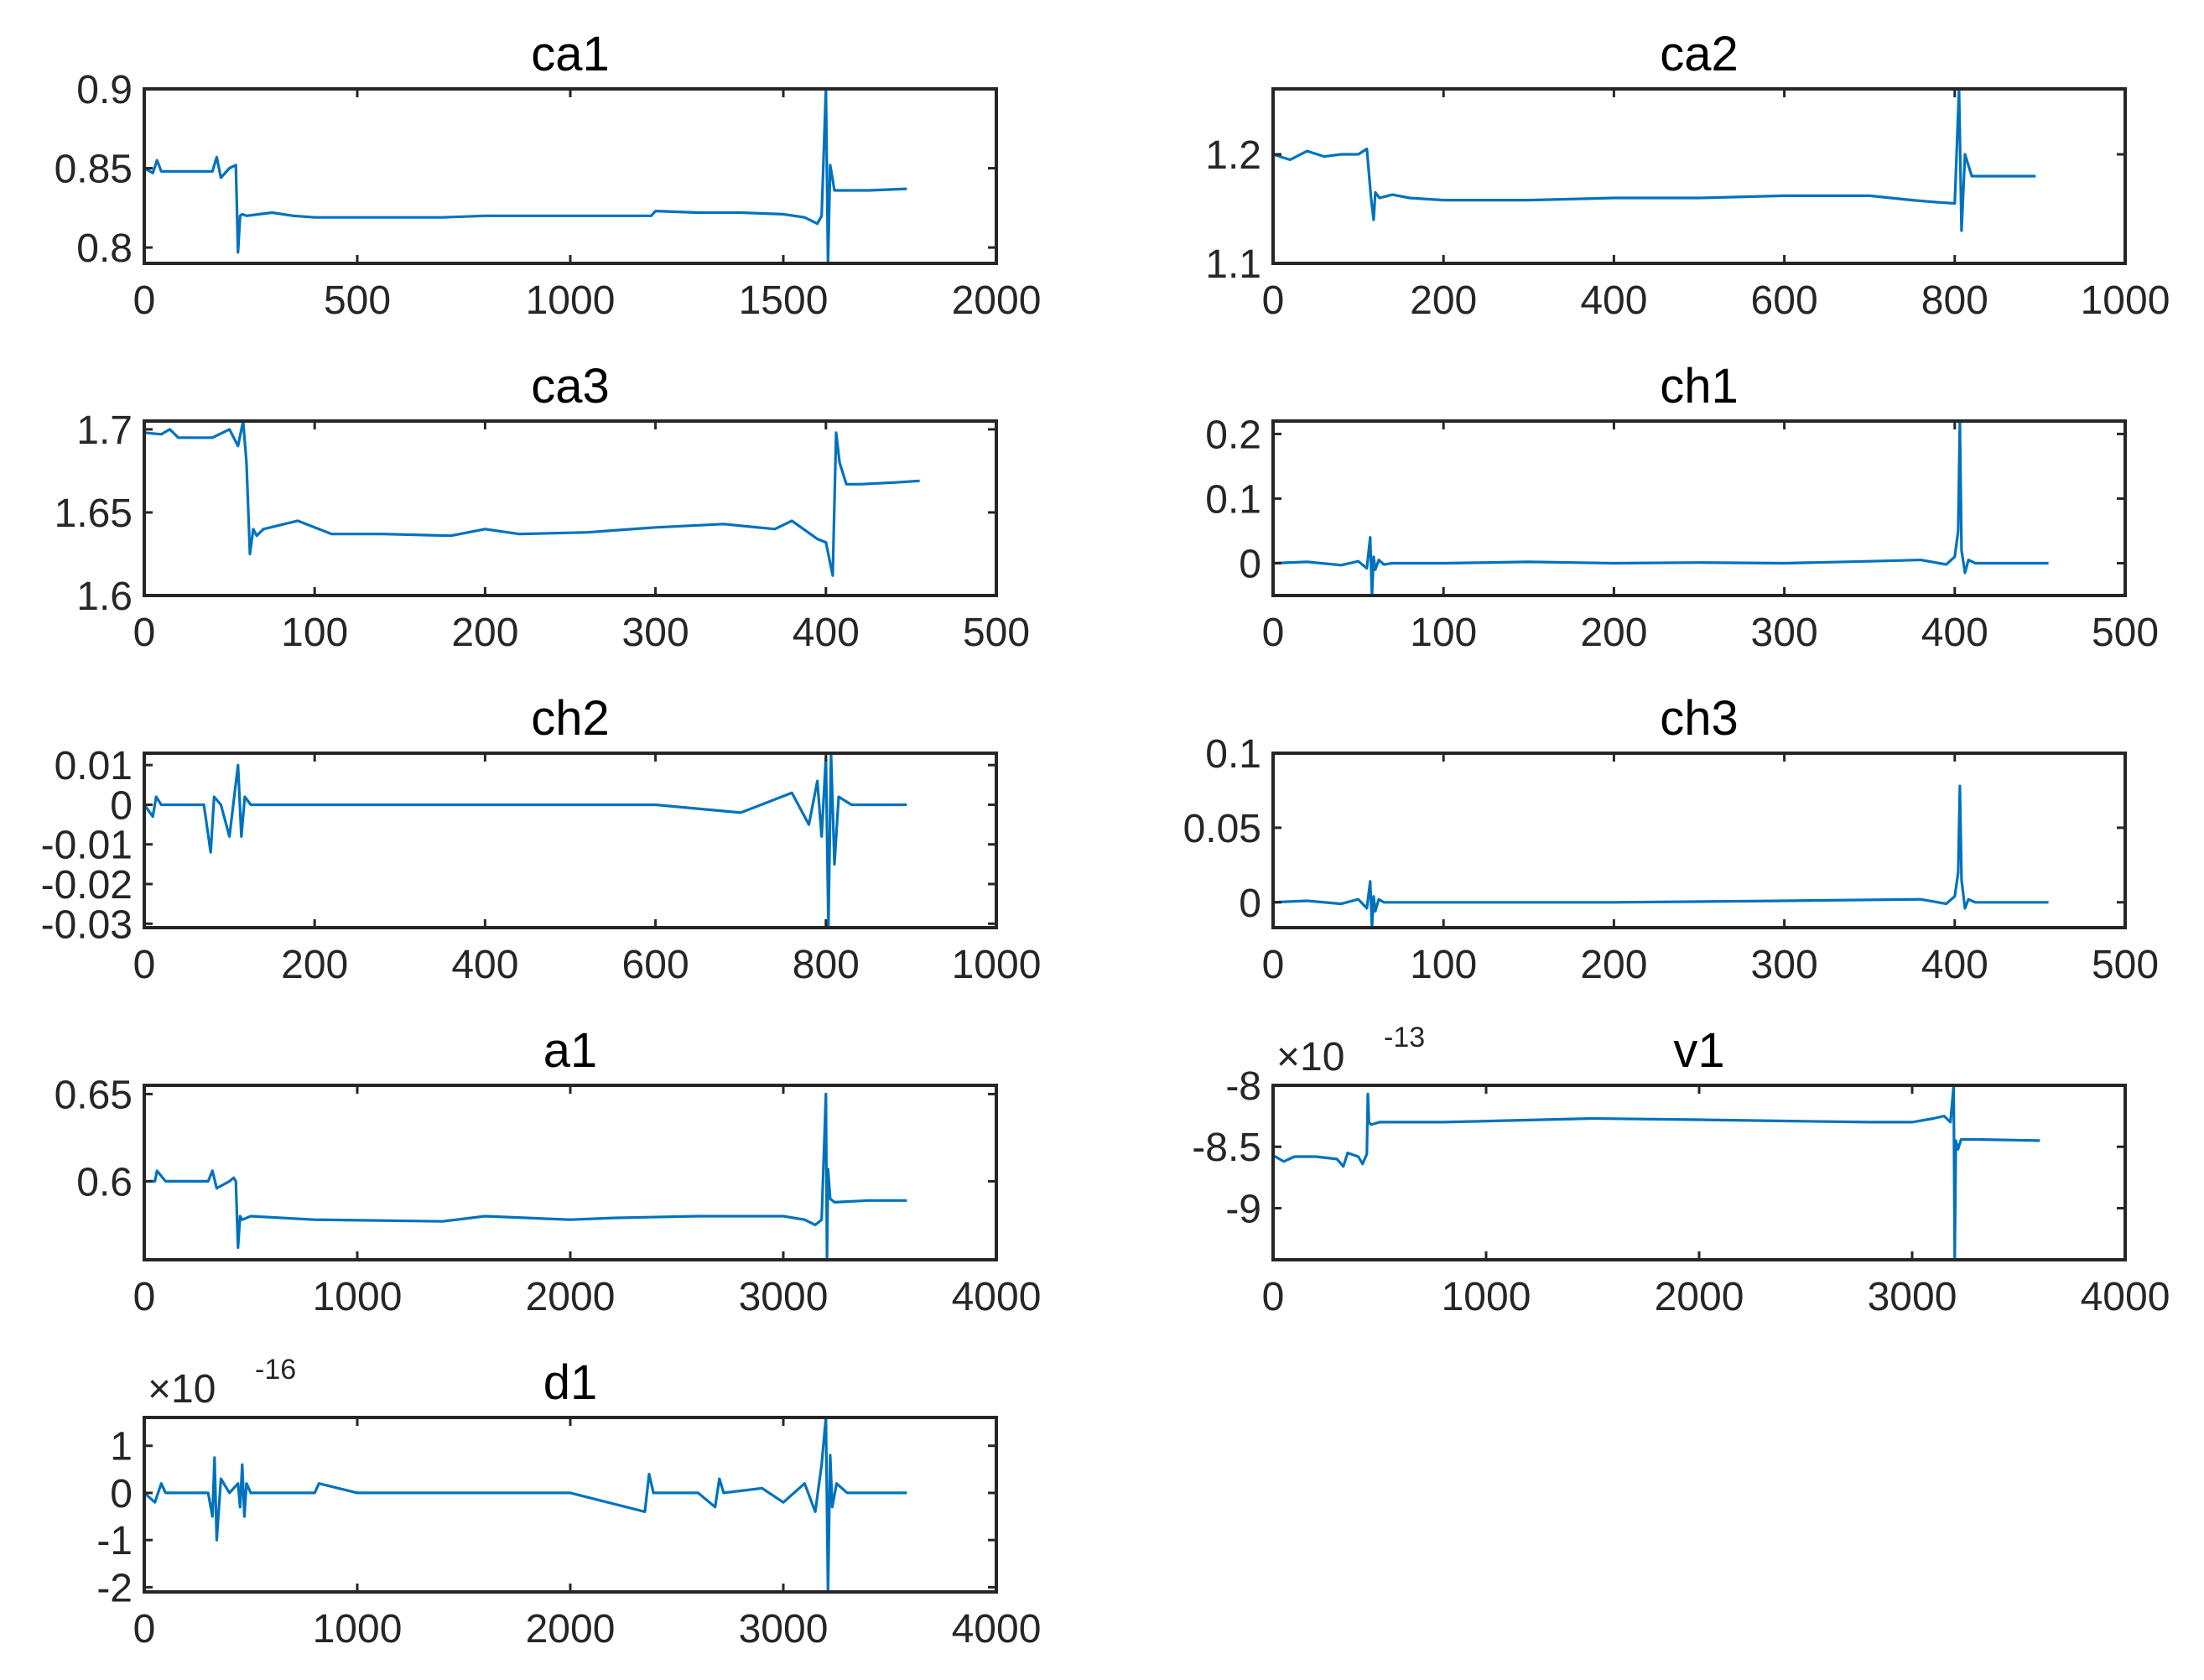 This screenshot has width=2204, height=1680. Describe the element at coordinates (525, 1504) in the screenshot. I see `series-line-d1` at that location.